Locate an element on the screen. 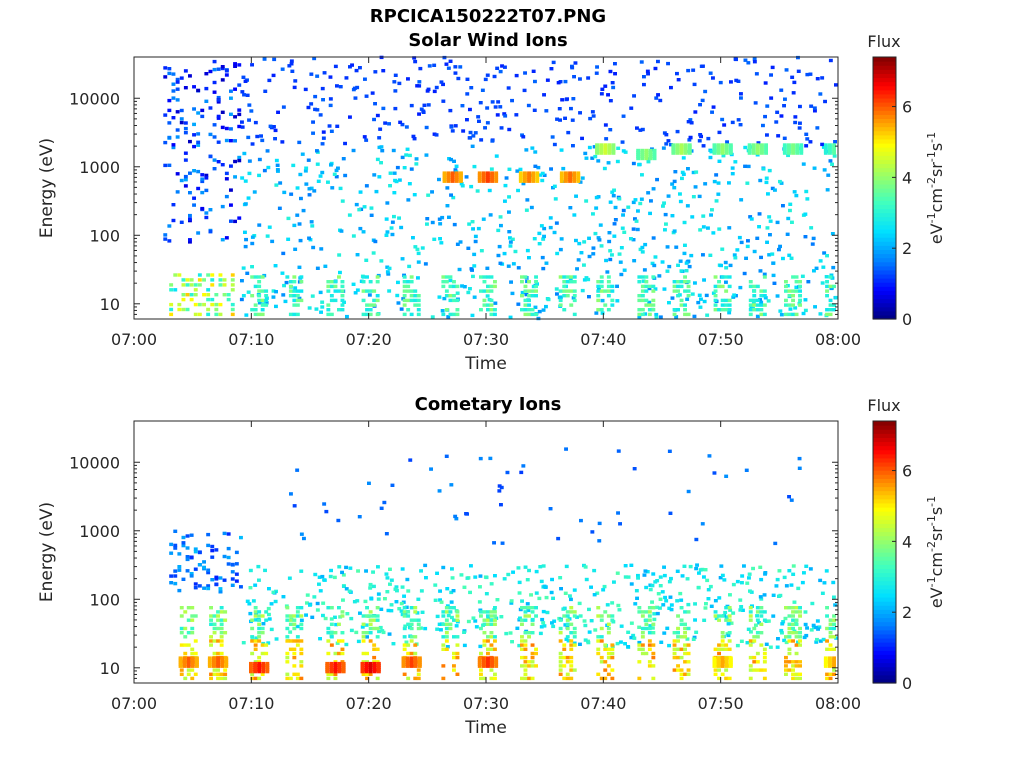 Image resolution: width=1024 pixels, height=768 pixels. x-tick-label: 08:00 is located at coordinates (838, 703).